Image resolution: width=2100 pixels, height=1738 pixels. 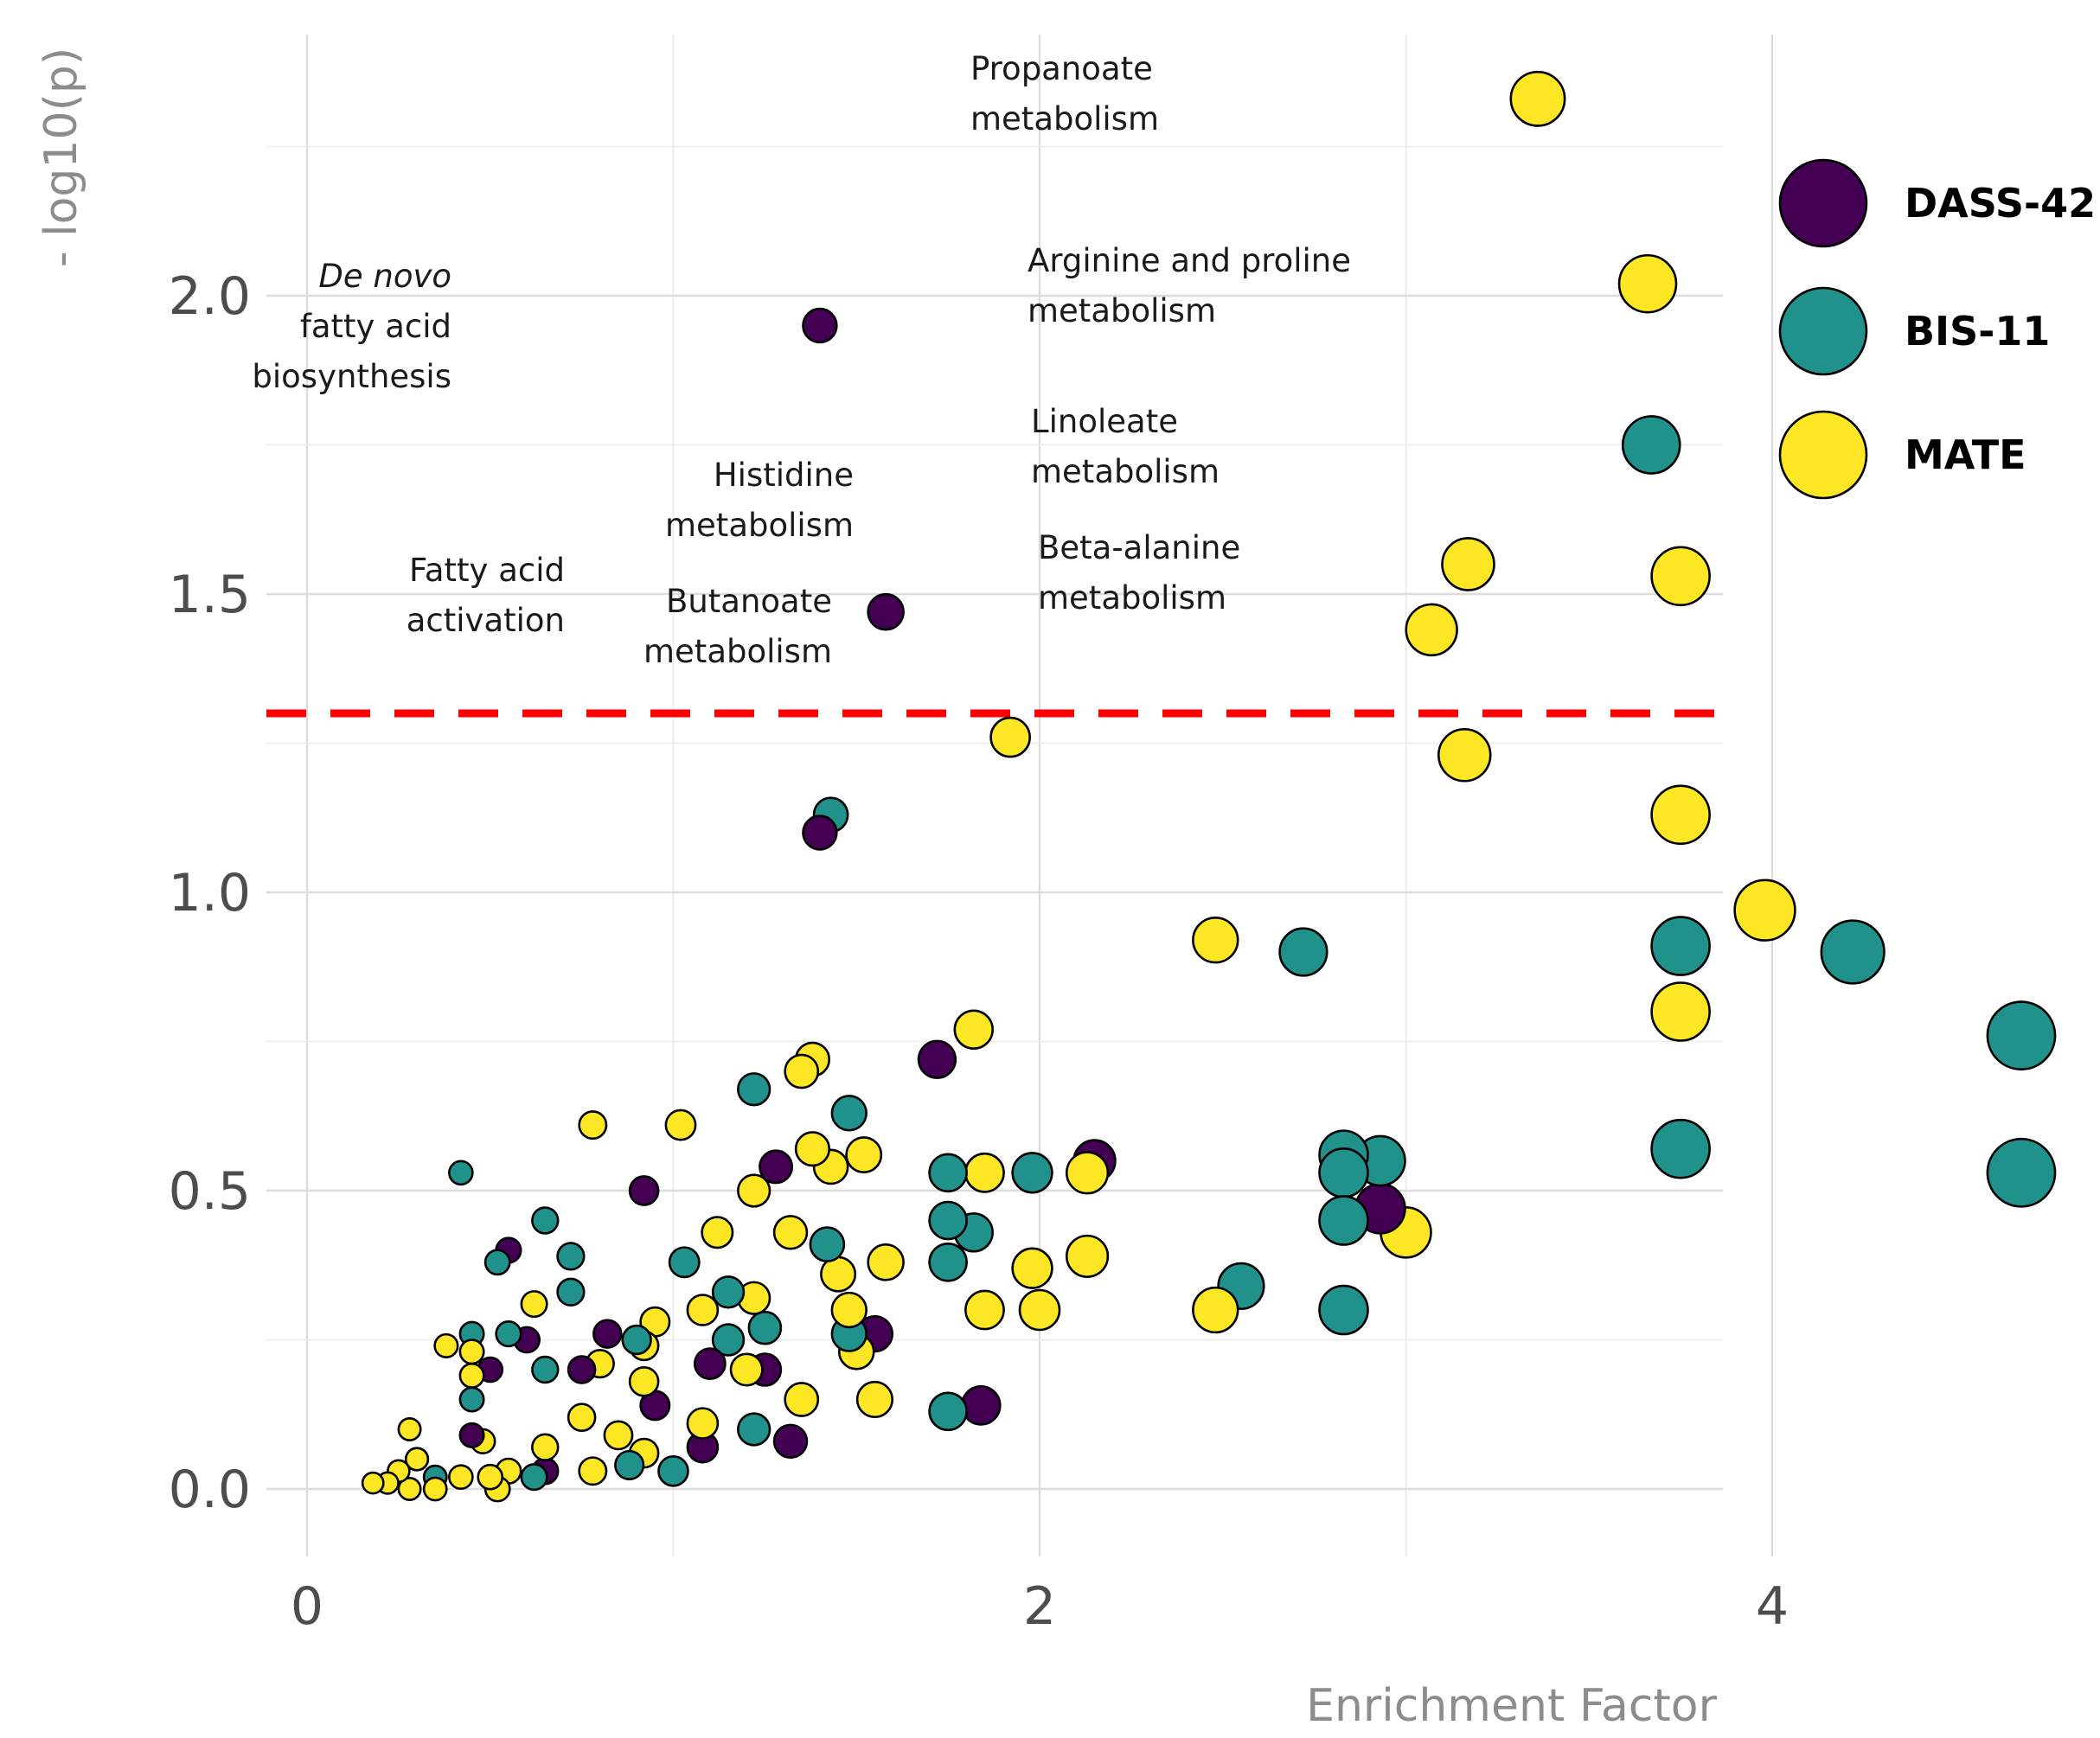 What do you see at coordinates (1064, 93) in the screenshot?
I see `annotation-label: Propanoate metabolism` at bounding box center [1064, 93].